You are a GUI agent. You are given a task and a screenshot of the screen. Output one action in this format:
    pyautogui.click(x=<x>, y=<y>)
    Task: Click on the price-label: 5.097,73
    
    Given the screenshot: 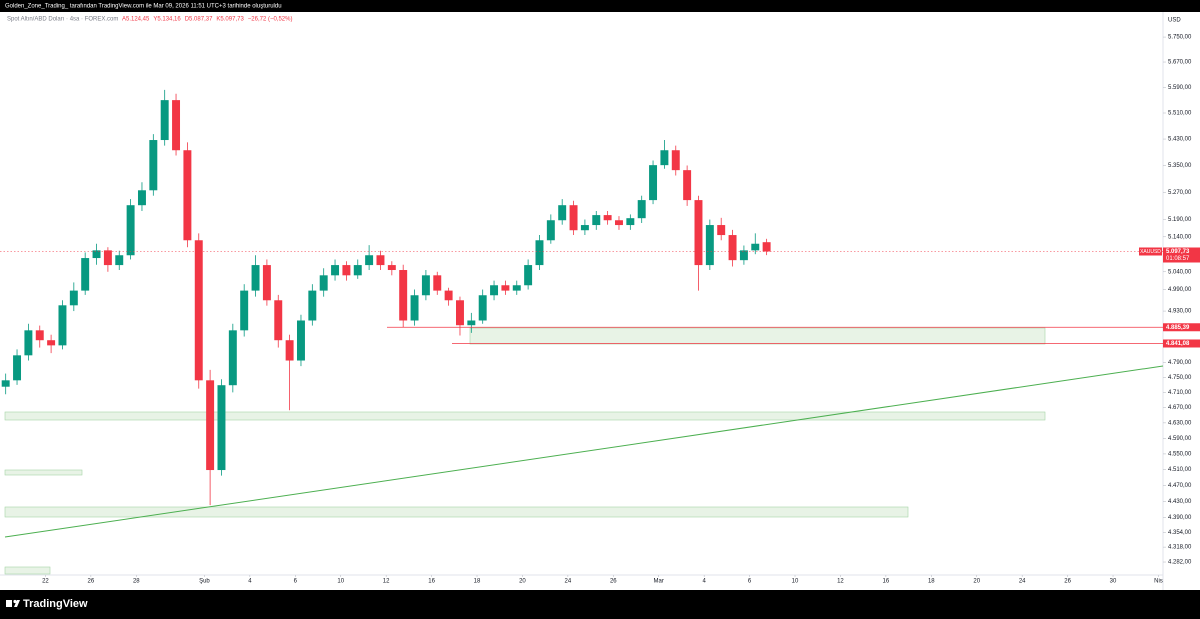 What is the action you would take?
    pyautogui.click(x=1178, y=252)
    